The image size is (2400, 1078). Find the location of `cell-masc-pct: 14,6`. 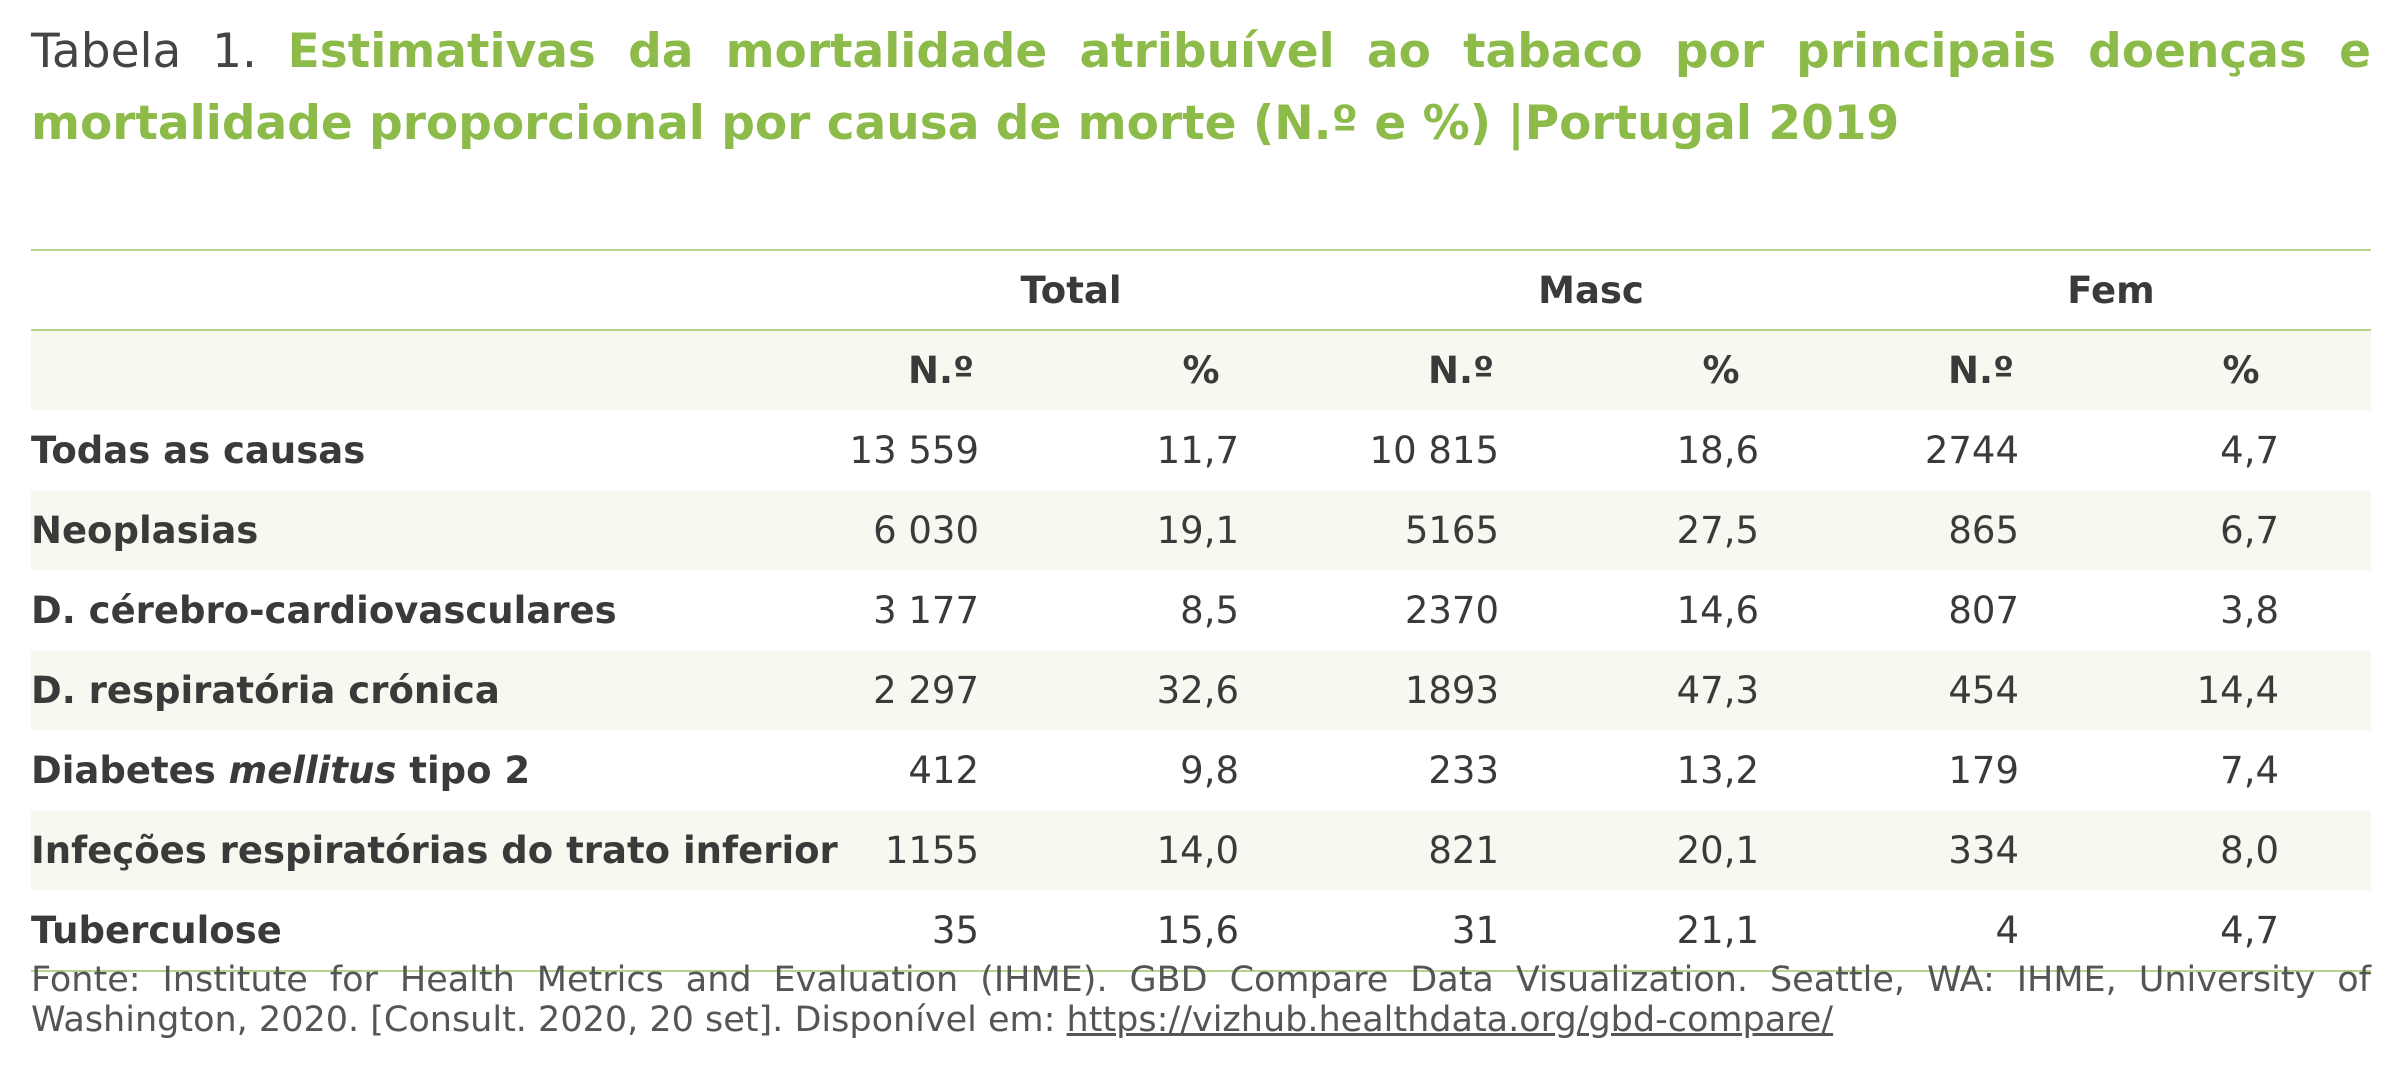

cell-masc-pct: 14,6 is located at coordinates (1717, 610).